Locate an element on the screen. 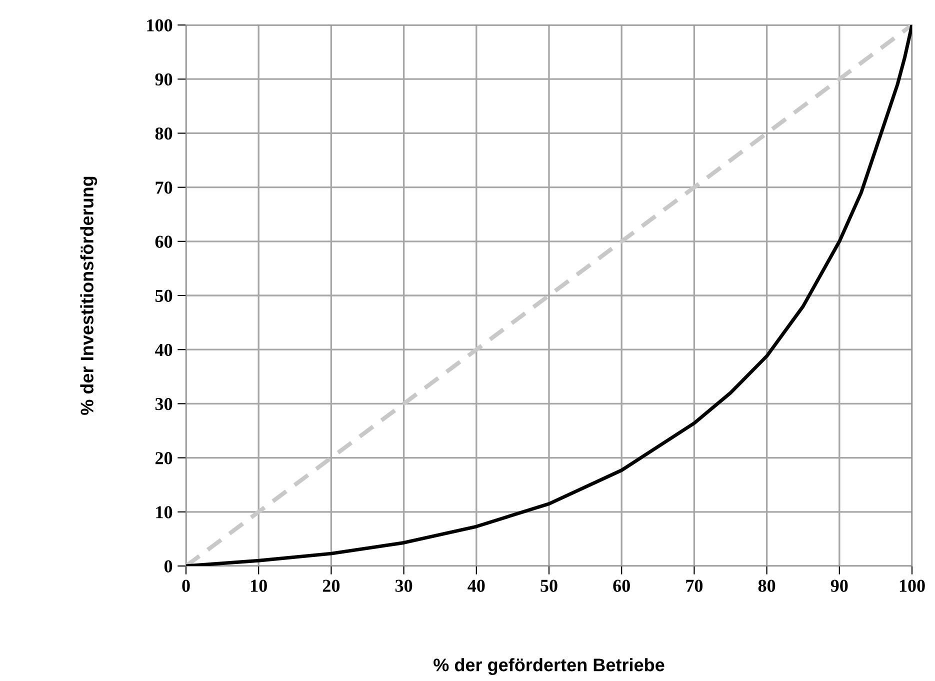 The height and width of the screenshot is (681, 935). y-tick-label: 40 is located at coordinates (163, 350).